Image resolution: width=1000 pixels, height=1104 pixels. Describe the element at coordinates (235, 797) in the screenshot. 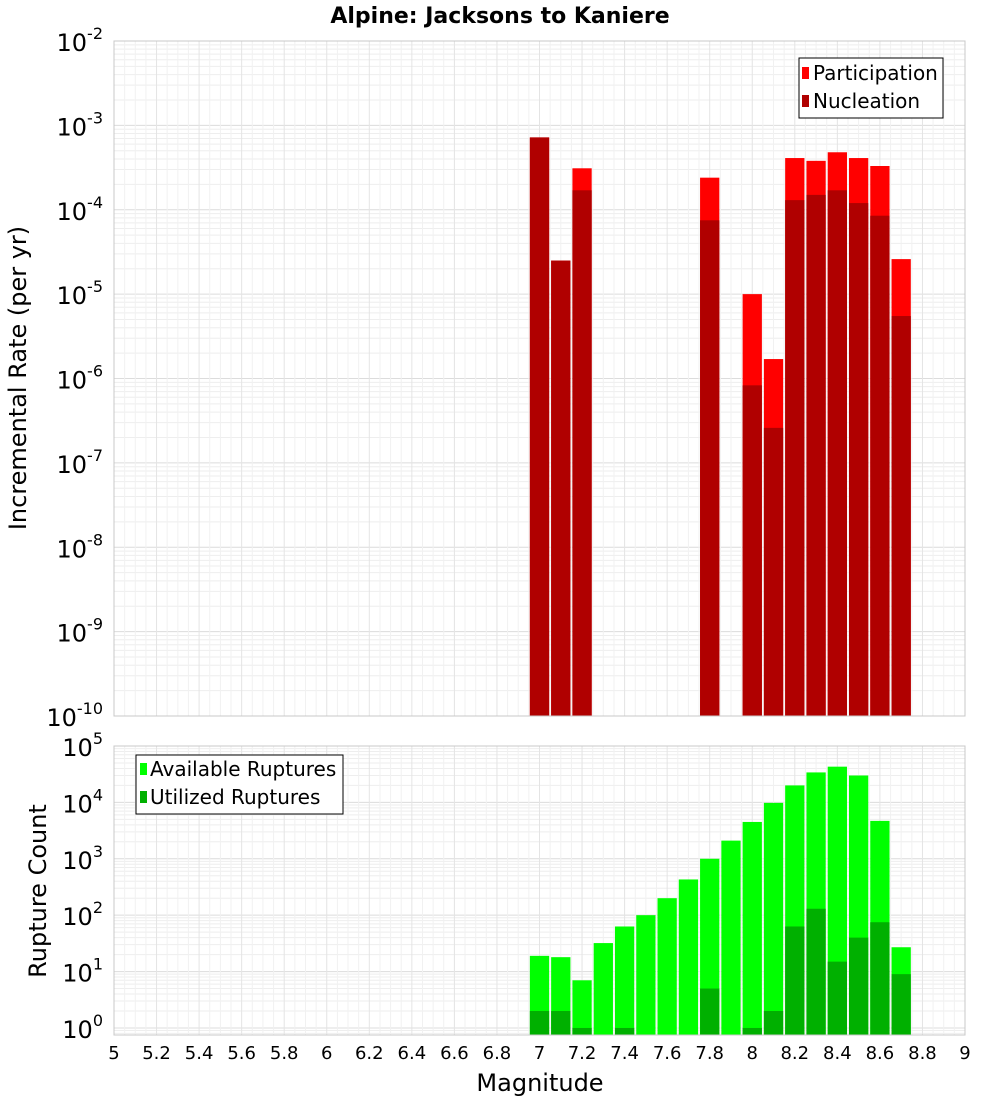

I see `legend-utilized-label: Utilized Ruptures` at that location.